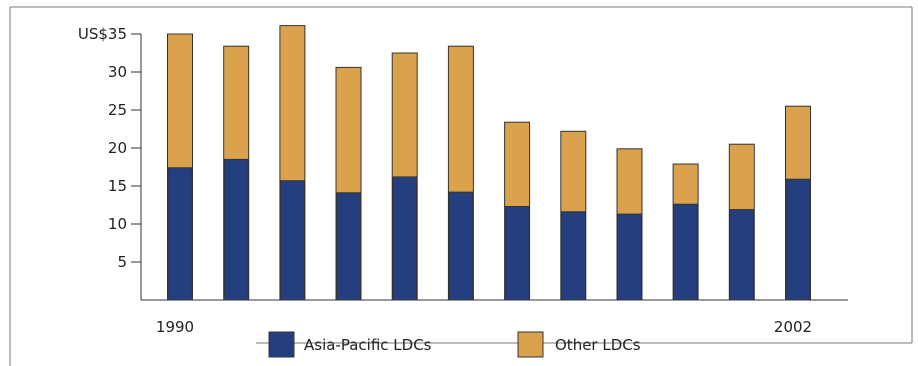  What do you see at coordinates (281, 344) in the screenshot?
I see `legend-swatch-asia-pacific` at bounding box center [281, 344].